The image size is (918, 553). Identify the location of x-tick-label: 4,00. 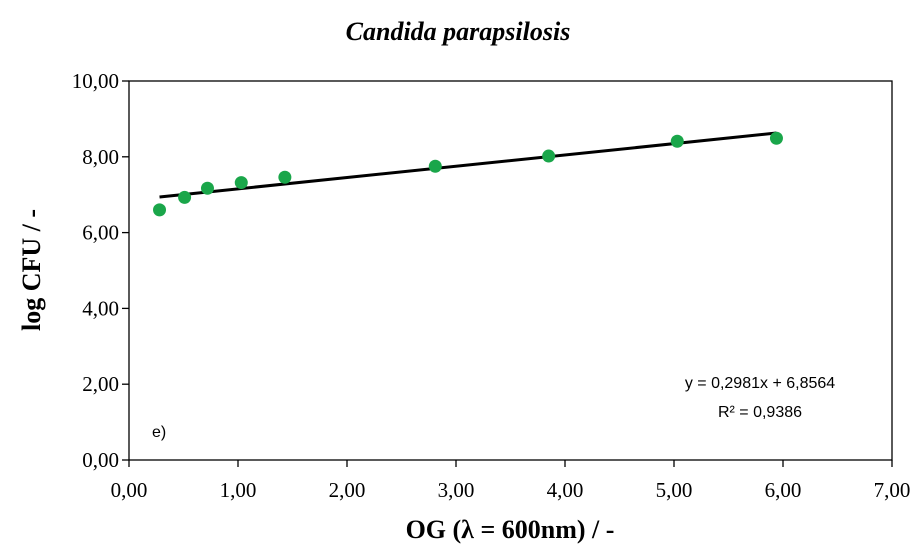
(565, 490).